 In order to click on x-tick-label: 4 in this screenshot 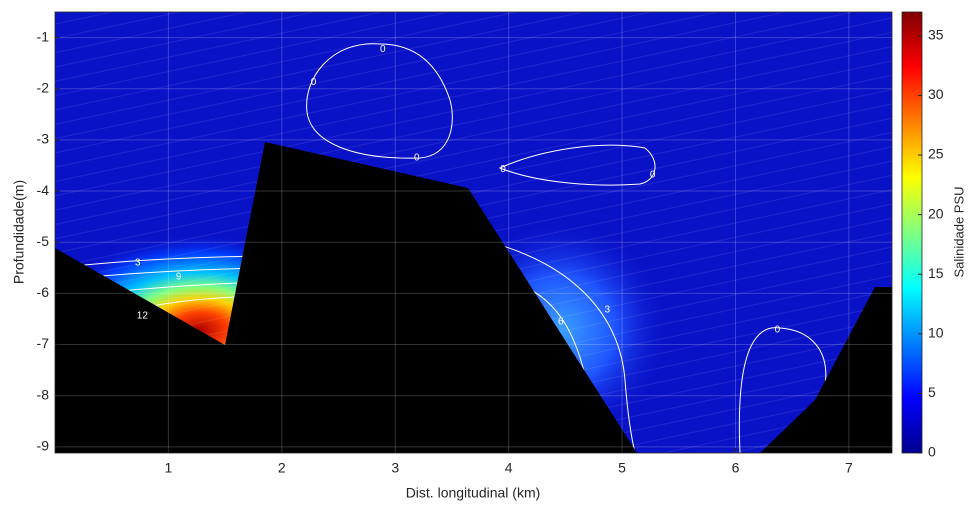, I will do `click(509, 468)`.